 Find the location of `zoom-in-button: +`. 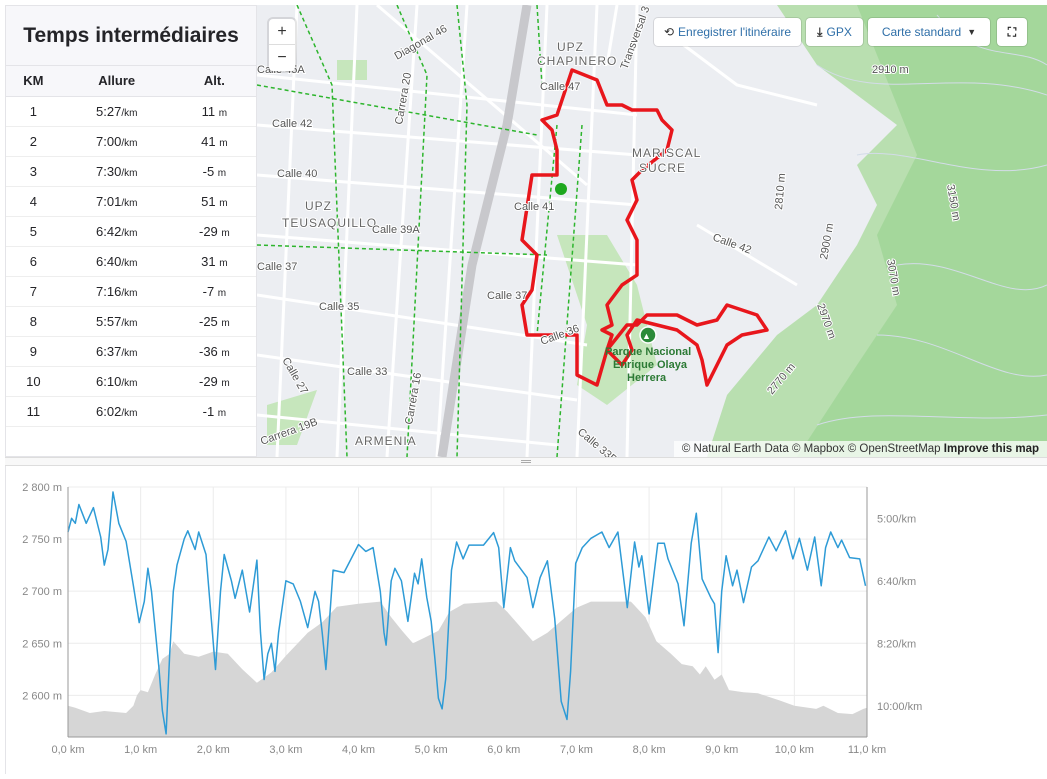

zoom-in-button: + is located at coordinates (282, 32).